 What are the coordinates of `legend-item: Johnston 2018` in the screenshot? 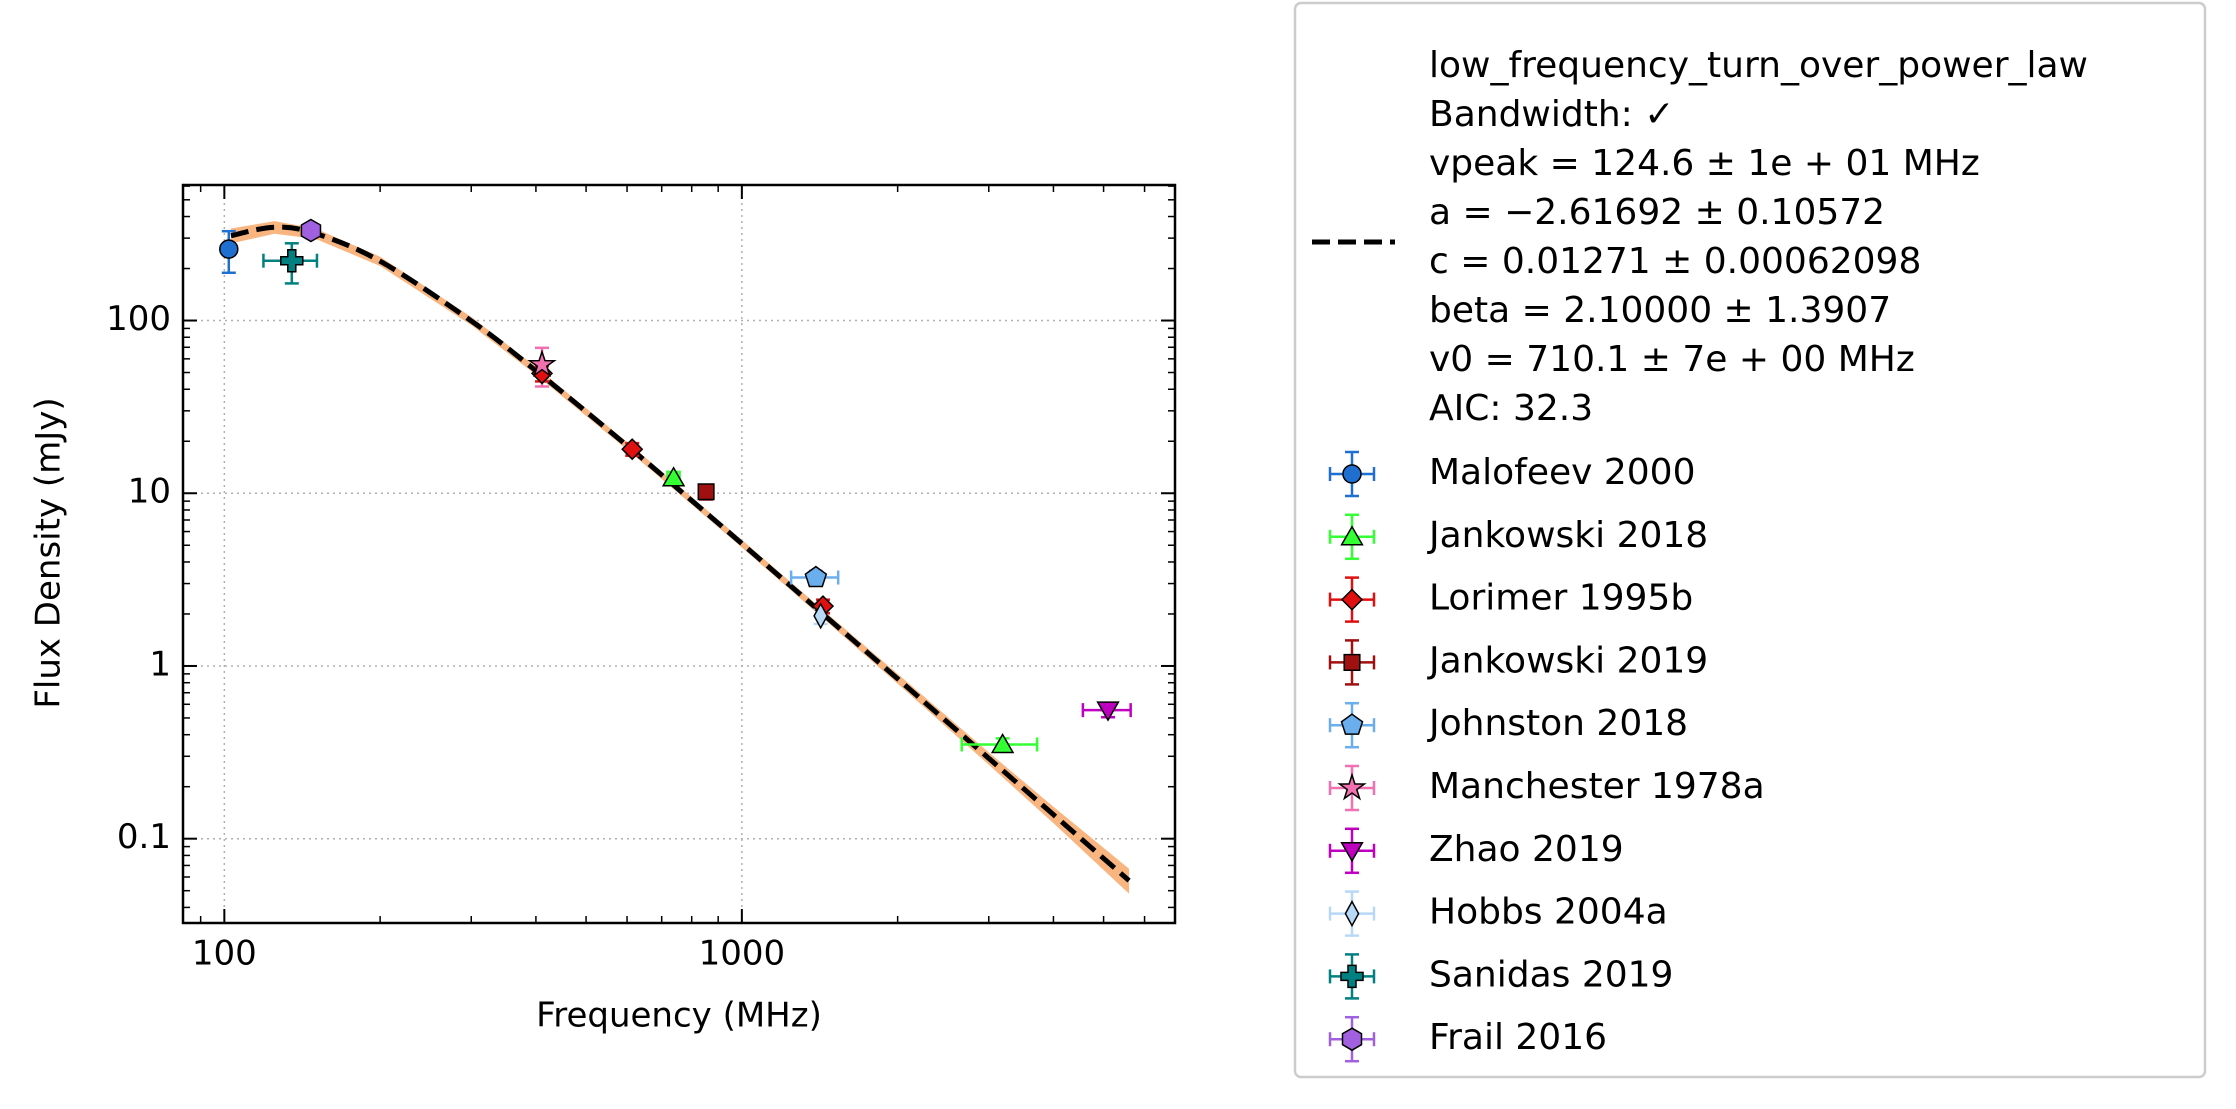 It's located at (1508, 725).